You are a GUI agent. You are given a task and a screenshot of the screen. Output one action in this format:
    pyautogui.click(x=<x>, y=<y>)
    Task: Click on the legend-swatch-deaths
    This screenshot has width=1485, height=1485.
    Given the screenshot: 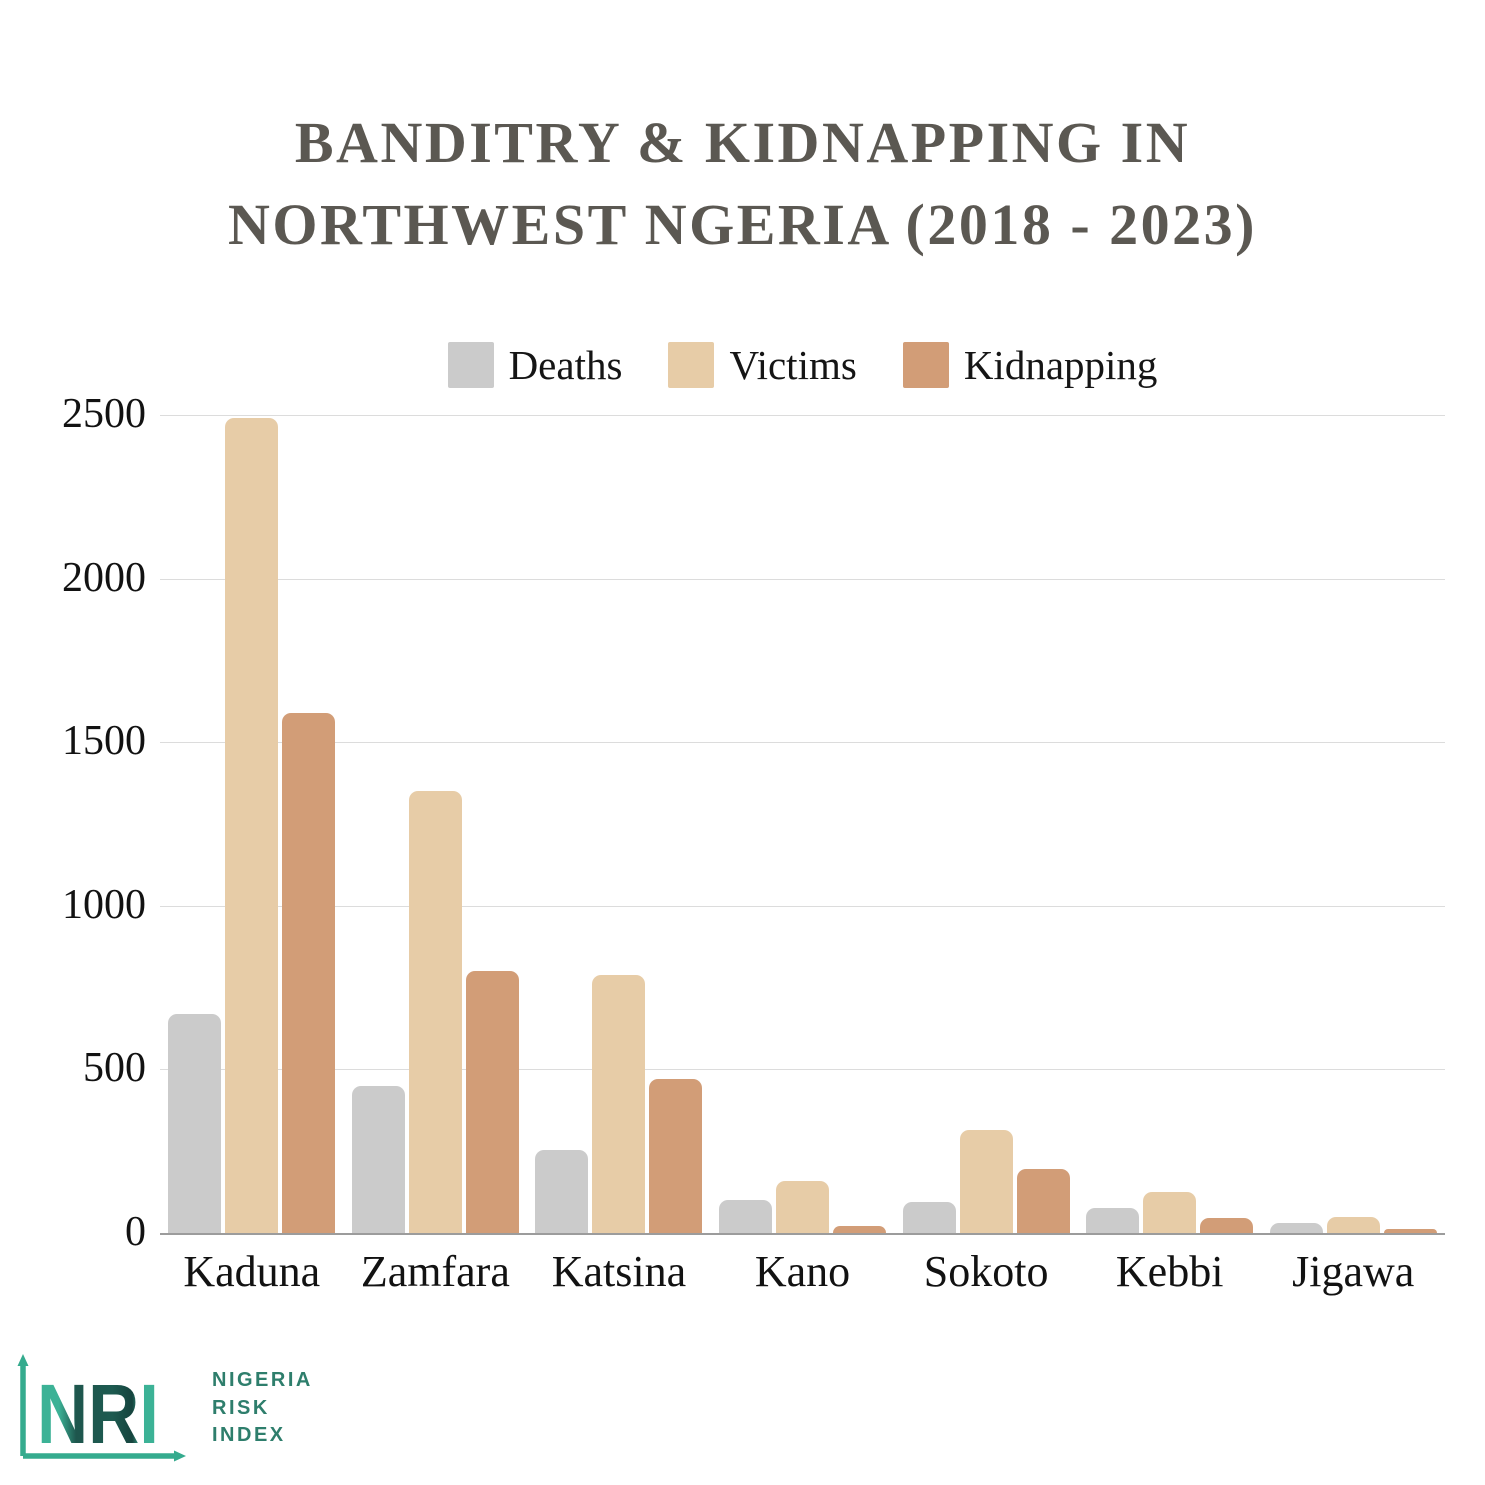 What is the action you would take?
    pyautogui.click(x=470, y=365)
    